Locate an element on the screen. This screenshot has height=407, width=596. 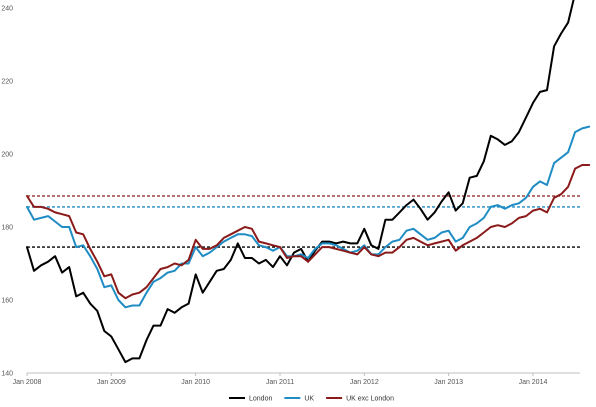
x-tick-label: Jan 2014 is located at coordinates (533, 382).